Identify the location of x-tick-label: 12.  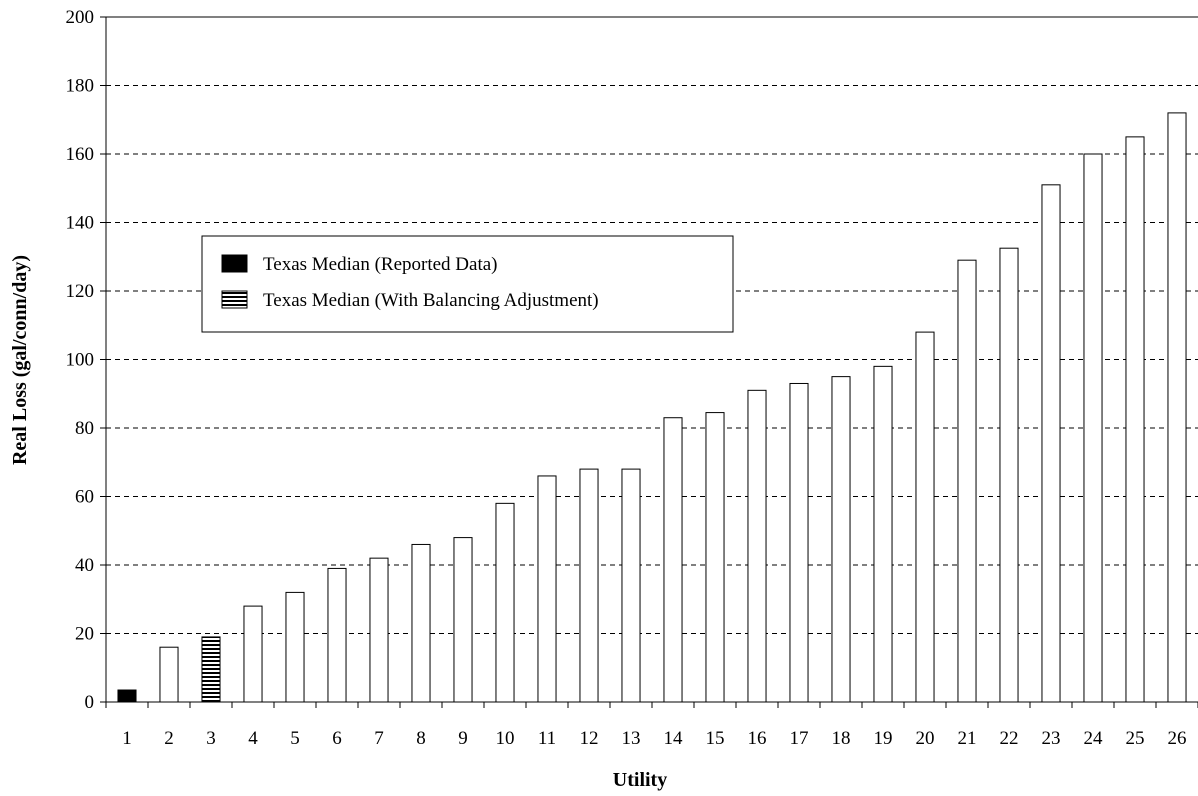
(589, 738).